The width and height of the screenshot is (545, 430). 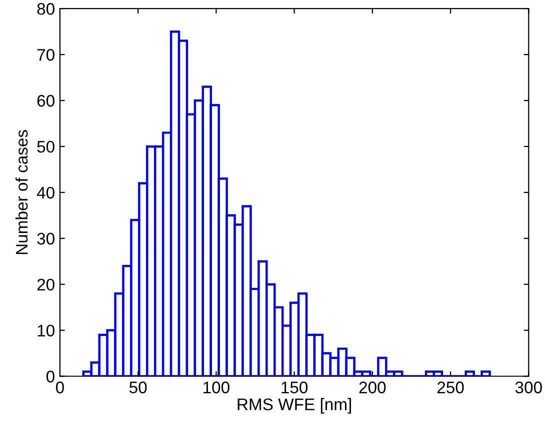 I want to click on y-tick-label: 10, so click(x=46, y=330).